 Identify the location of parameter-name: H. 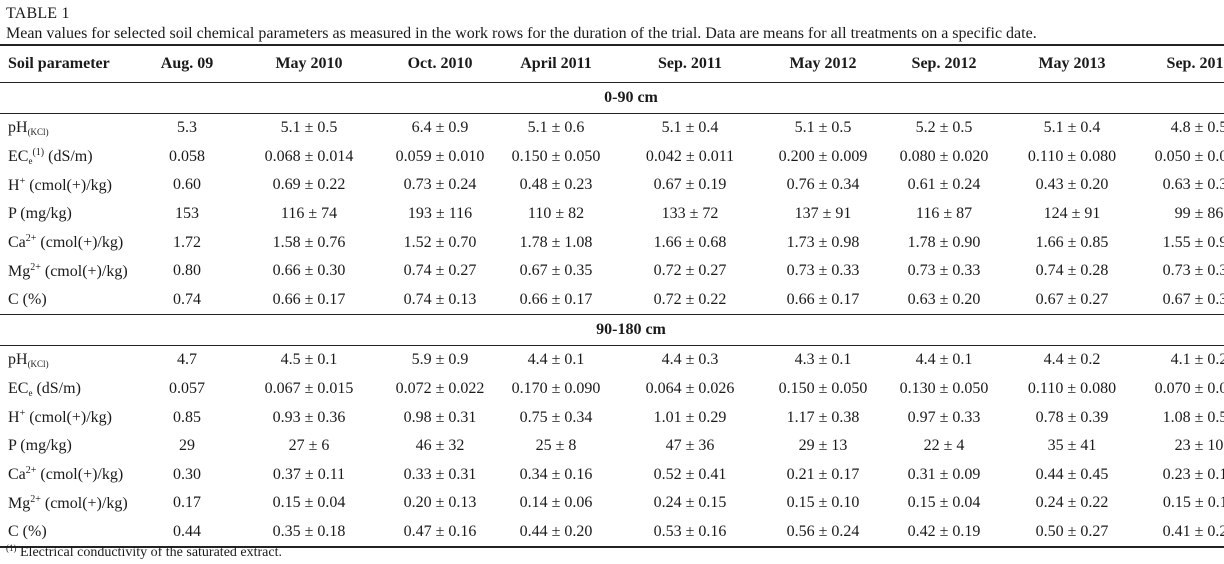
(14, 418).